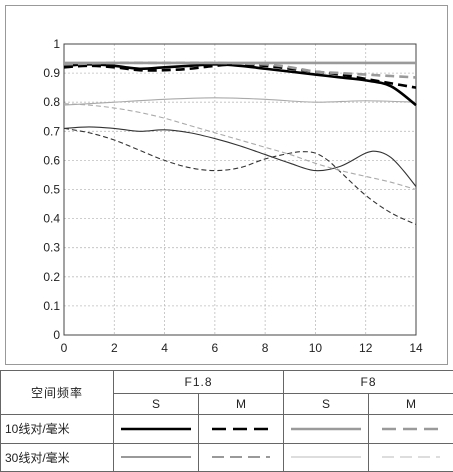  Describe the element at coordinates (316, 348) in the screenshot. I see `x-tick-label: 10` at that location.